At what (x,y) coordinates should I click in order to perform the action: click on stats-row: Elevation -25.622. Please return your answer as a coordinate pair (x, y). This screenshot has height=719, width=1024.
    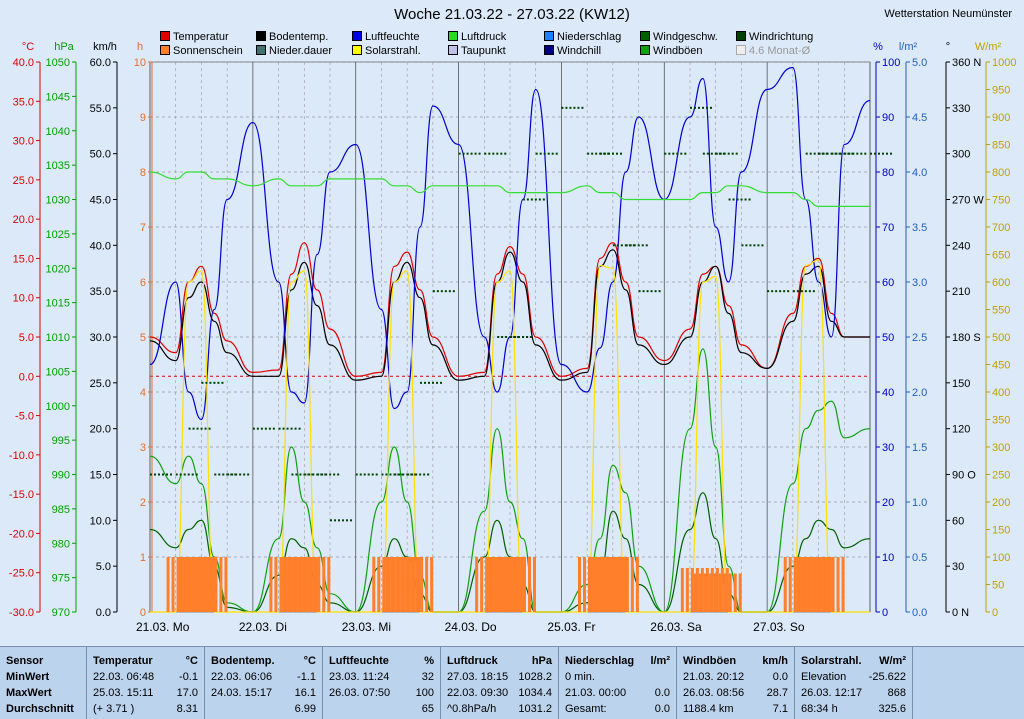
    Looking at the image, I should click on (853, 677).